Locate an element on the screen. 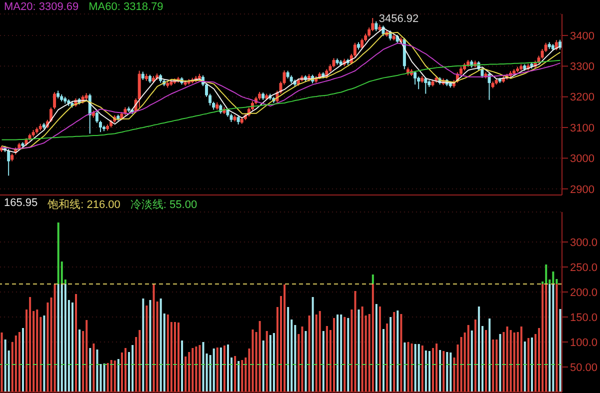 This screenshot has height=393, width=600. y-tick-label: 150.0 is located at coordinates (584, 318).